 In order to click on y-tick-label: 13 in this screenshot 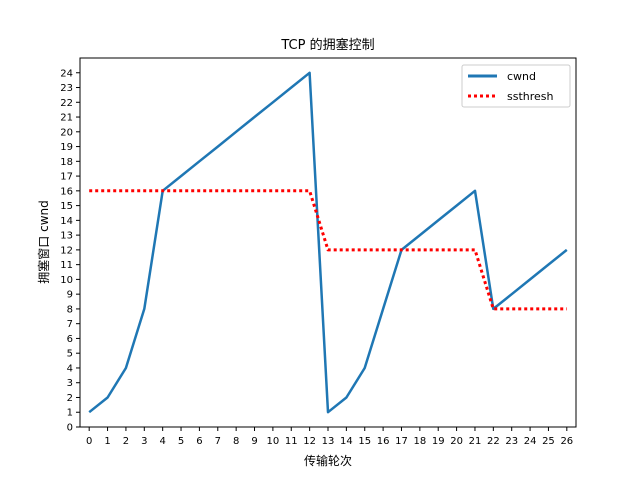, I will do `click(66, 236)`.